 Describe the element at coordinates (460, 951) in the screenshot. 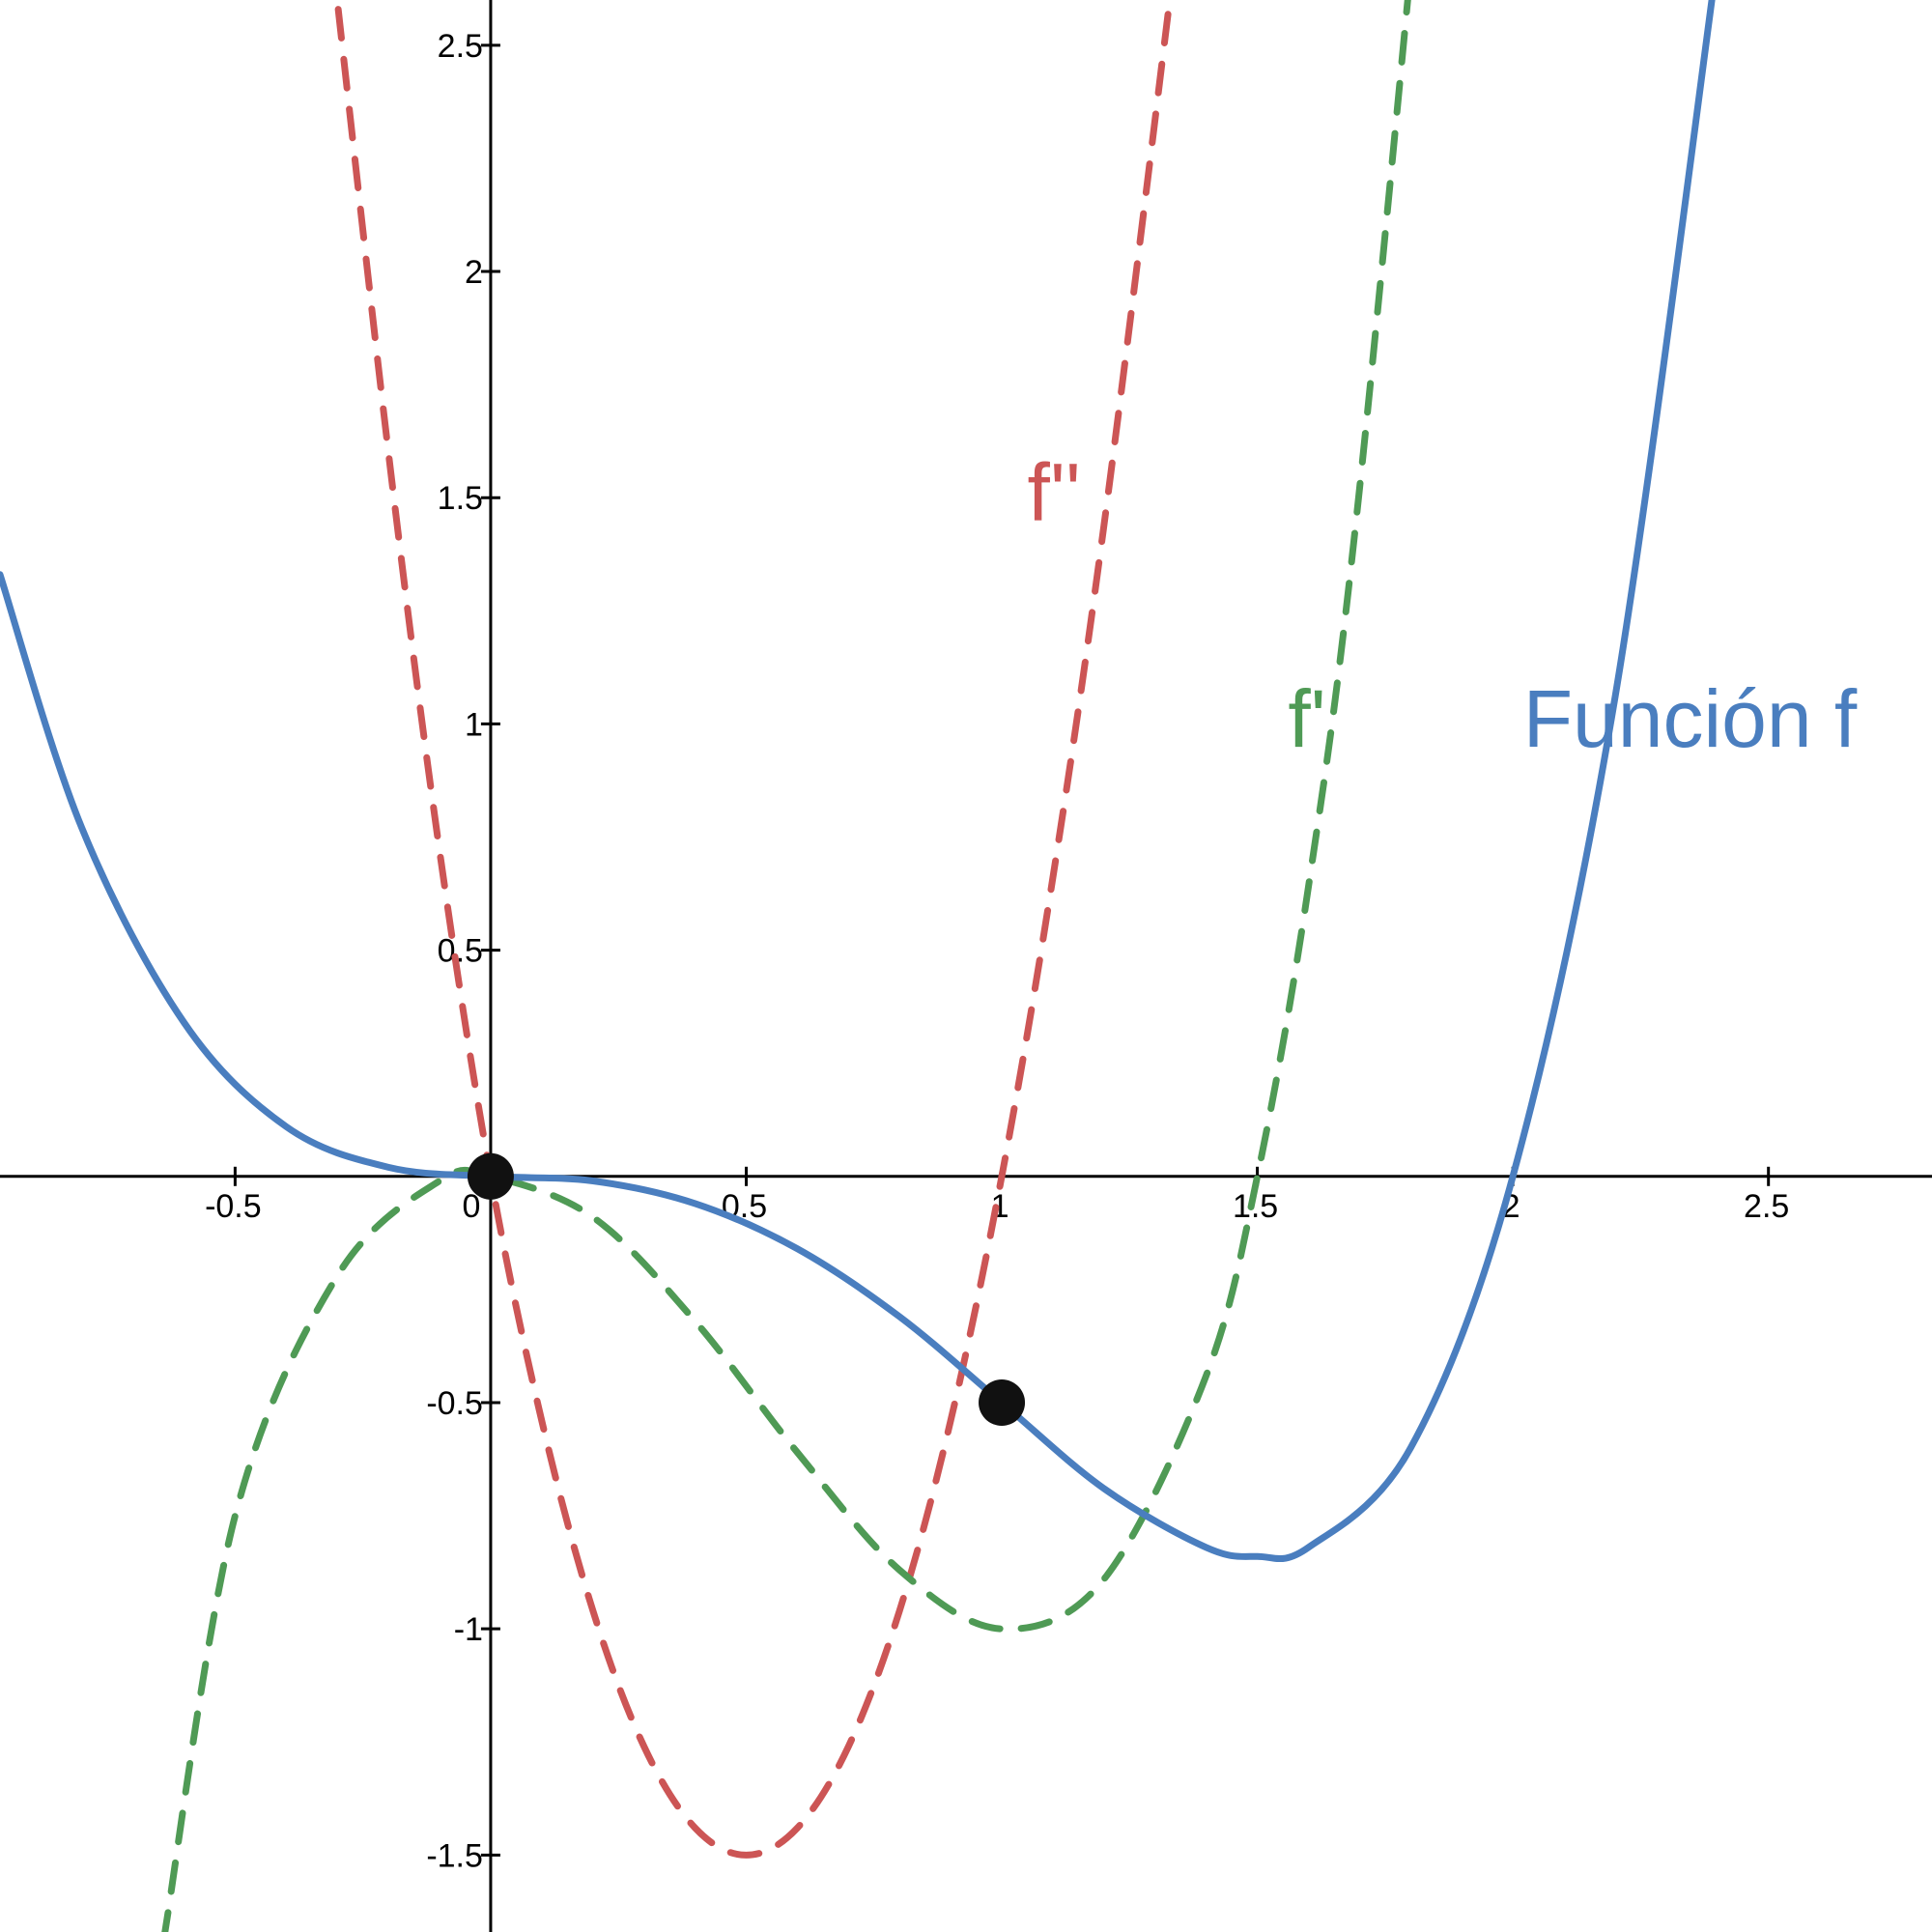

I see `y-tick-label: 0.5` at that location.